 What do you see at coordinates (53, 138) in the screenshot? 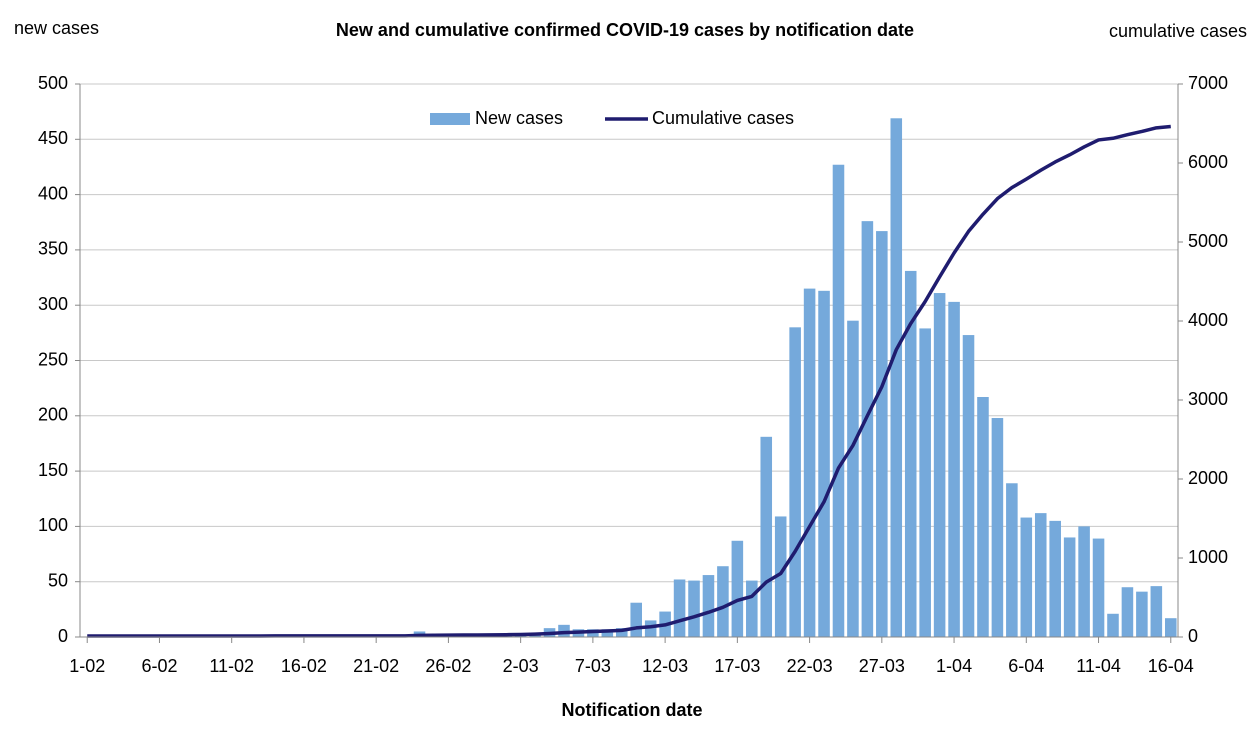
I see `y-tick-label: 450` at bounding box center [53, 138].